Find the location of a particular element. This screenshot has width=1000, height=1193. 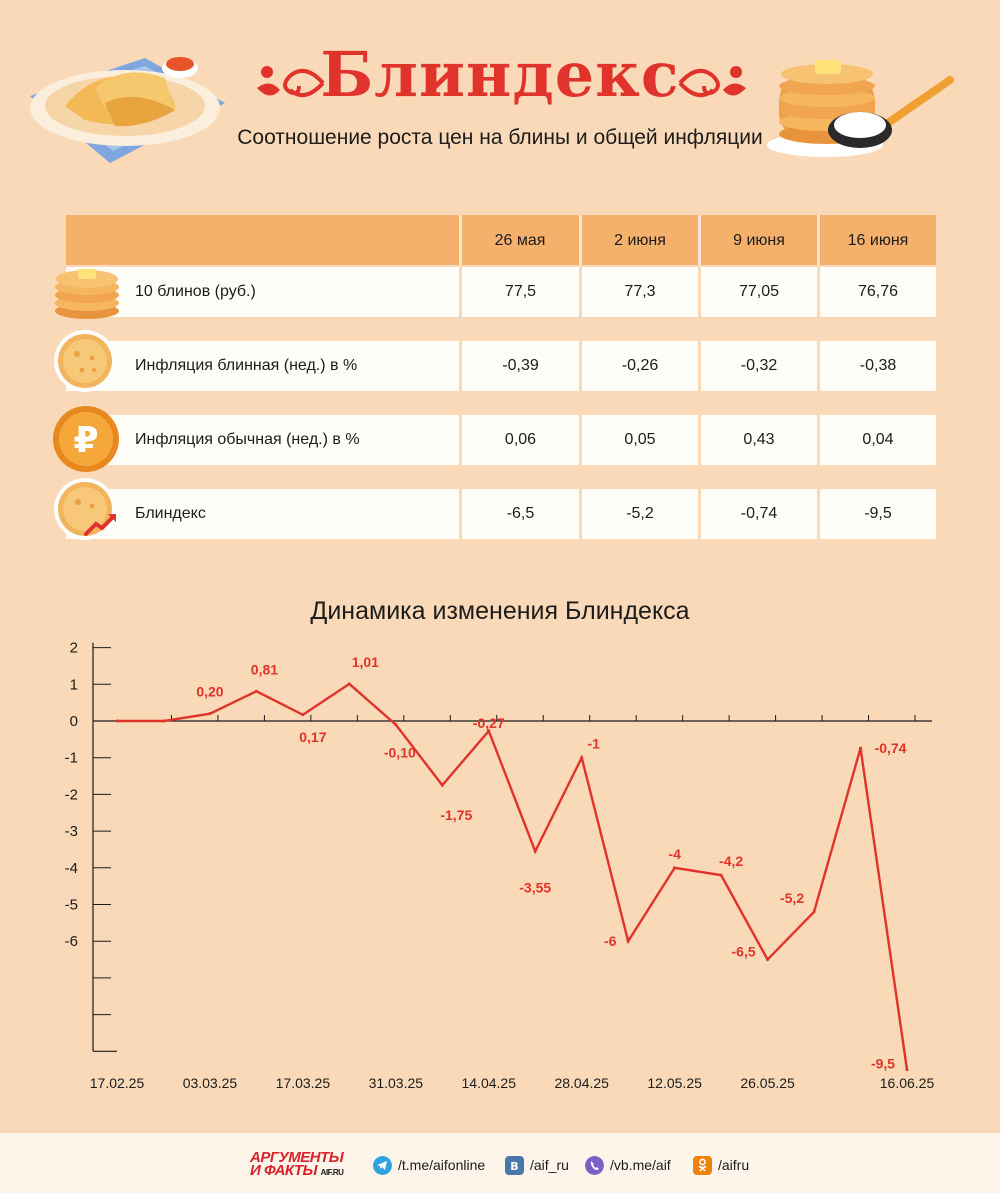

row-label: Инфляция блинная (нед.) в % is located at coordinates (246, 365).